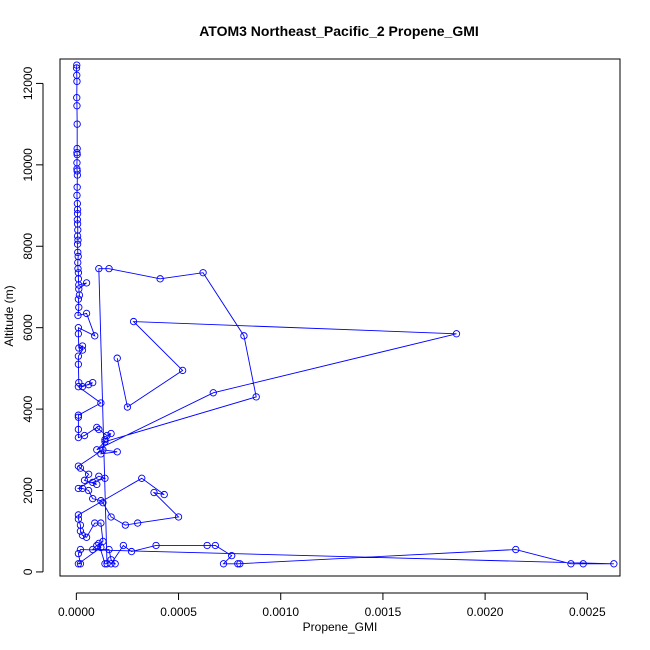 The height and width of the screenshot is (650, 650). What do you see at coordinates (587, 612) in the screenshot?
I see `x-tick-label: 0.0025` at bounding box center [587, 612].